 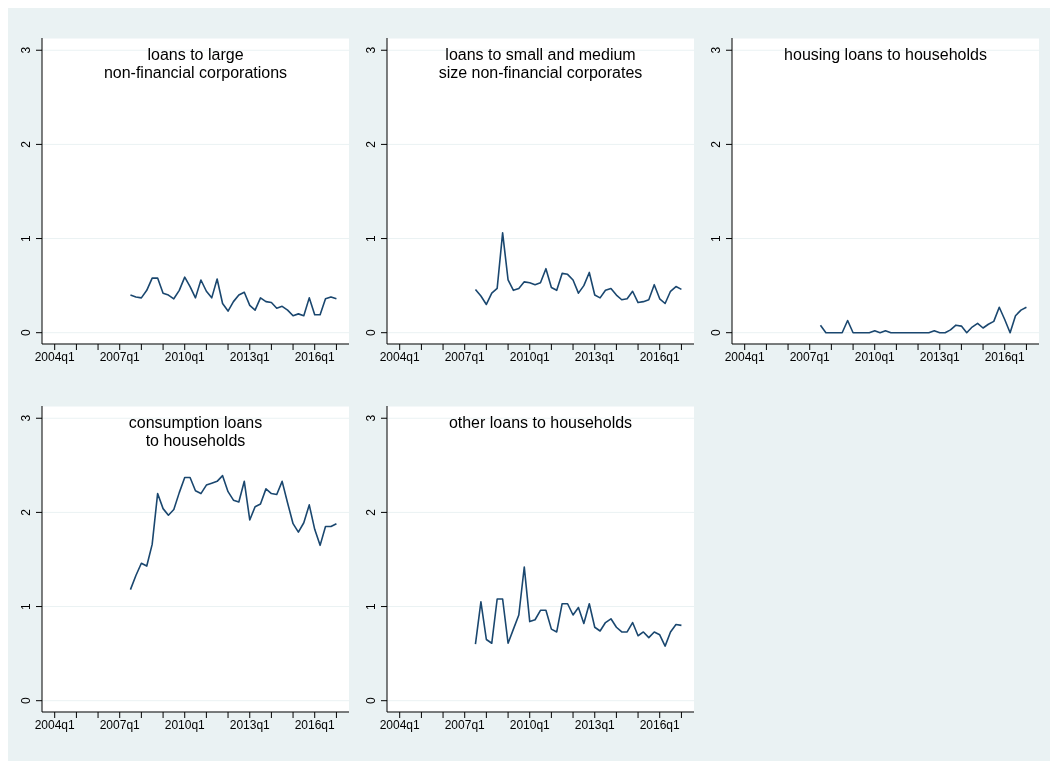 I want to click on text: housing loans to households, so click(x=885, y=55).